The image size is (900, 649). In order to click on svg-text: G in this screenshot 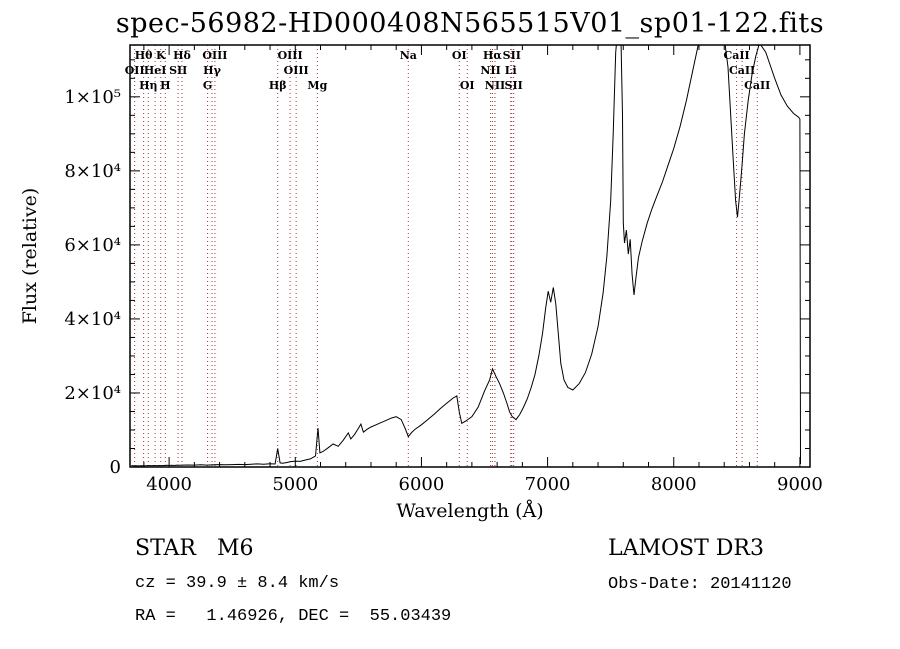, I will do `click(207, 85)`.